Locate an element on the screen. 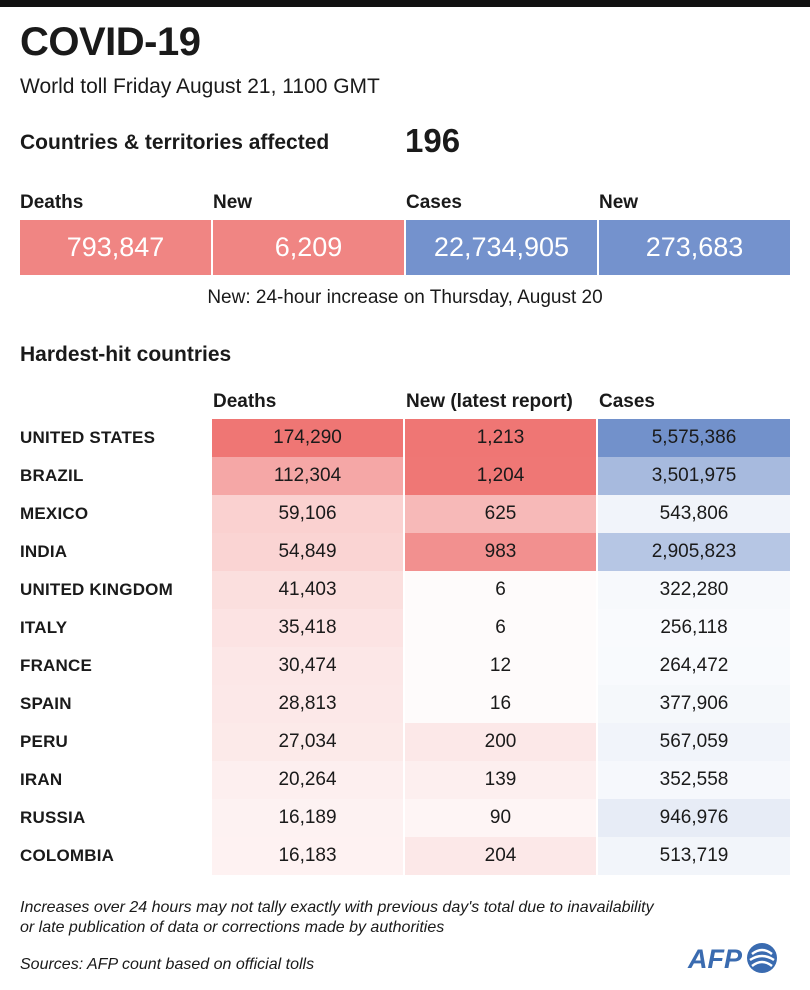 The height and width of the screenshot is (990, 810). cases-cell: 352,558 is located at coordinates (694, 780).